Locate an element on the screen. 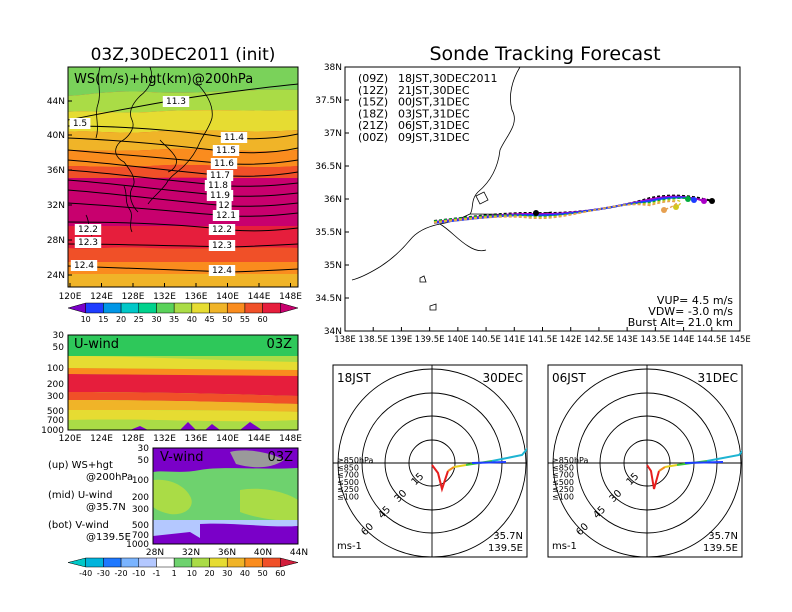 This screenshot has height=612, width=792. bot-pressure-tick: 100 is located at coordinates (140, 481).